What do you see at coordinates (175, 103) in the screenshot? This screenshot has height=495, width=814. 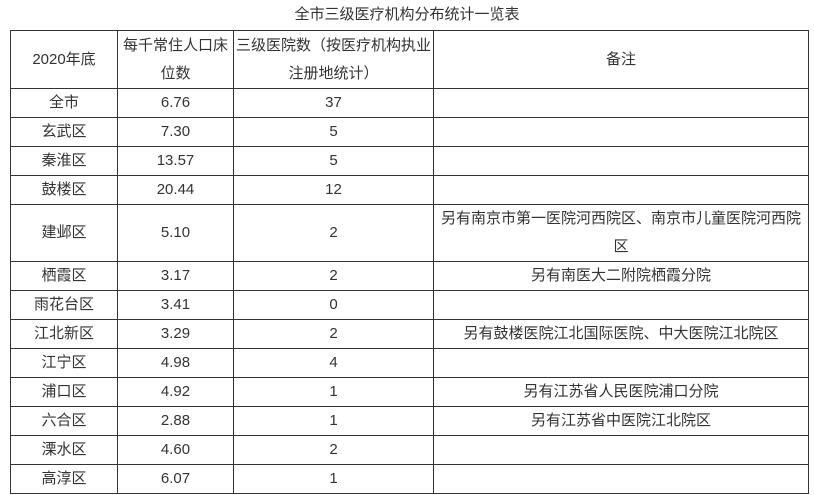 I see `beds-cell: 6.76` at bounding box center [175, 103].